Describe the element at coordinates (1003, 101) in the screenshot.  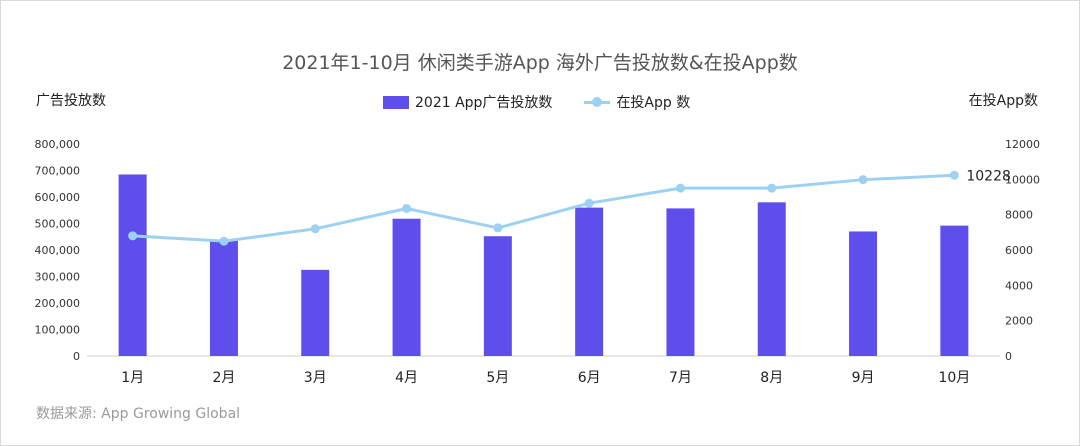
I see `right-axis-title: 在投App数` at that location.